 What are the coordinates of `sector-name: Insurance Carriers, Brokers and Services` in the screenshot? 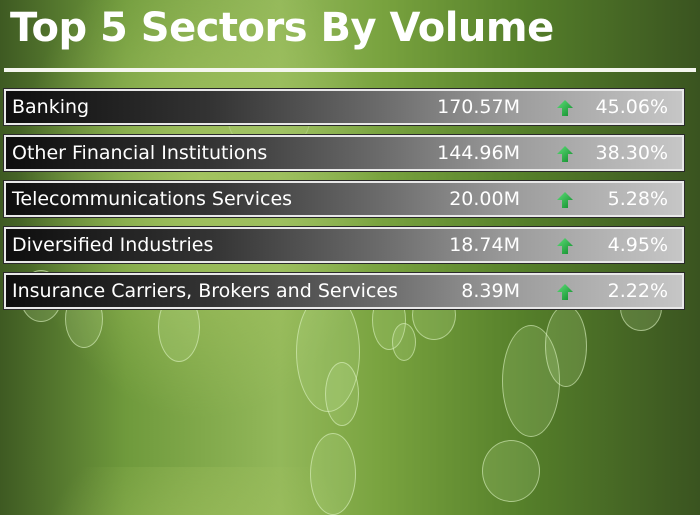 It's located at (205, 291).